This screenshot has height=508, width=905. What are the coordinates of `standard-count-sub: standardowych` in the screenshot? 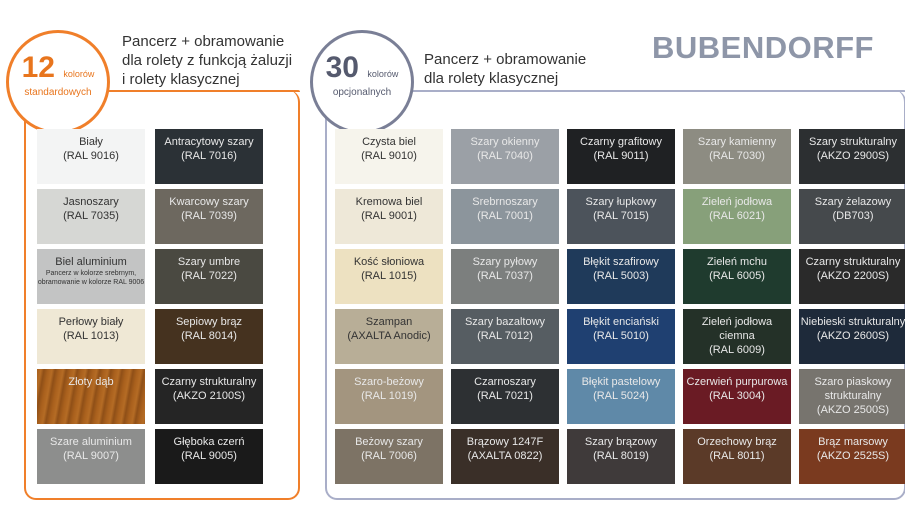 It's located at (58, 92).